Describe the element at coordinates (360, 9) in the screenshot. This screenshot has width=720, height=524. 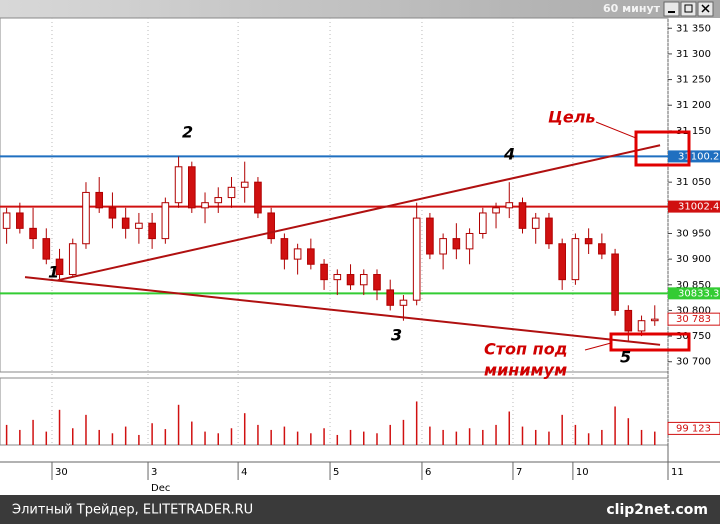
I see `title-bar` at that location.